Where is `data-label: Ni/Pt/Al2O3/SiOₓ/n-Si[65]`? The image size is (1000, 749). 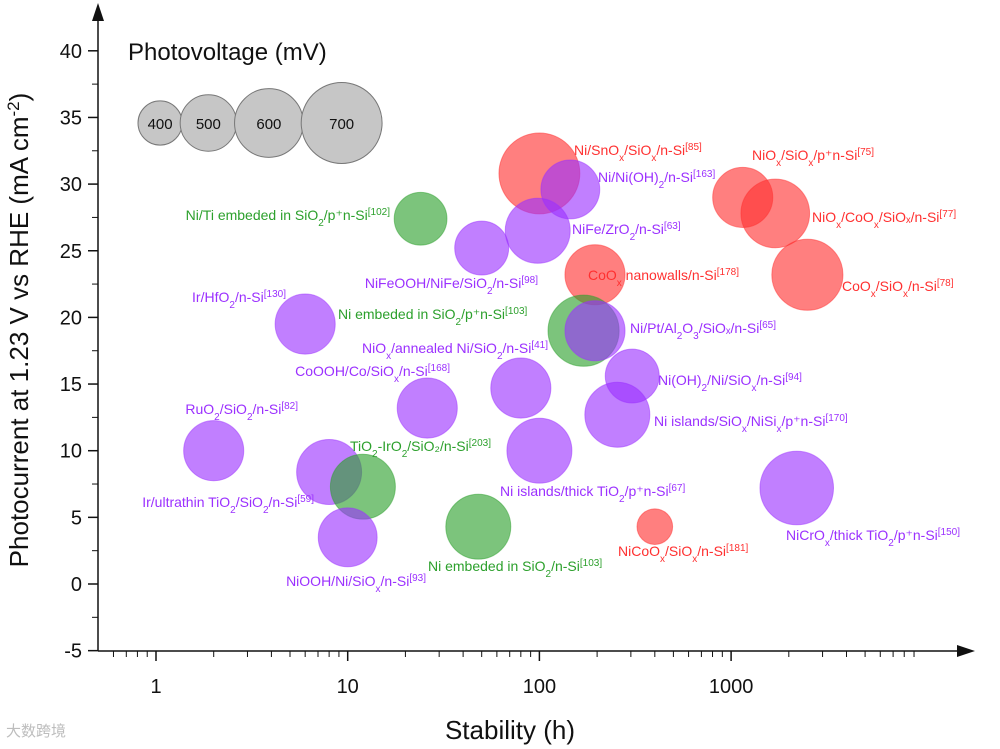
data-label: Ni/Pt/Al2O3/SiOₓ/n-Si[65] is located at coordinates (703, 331).